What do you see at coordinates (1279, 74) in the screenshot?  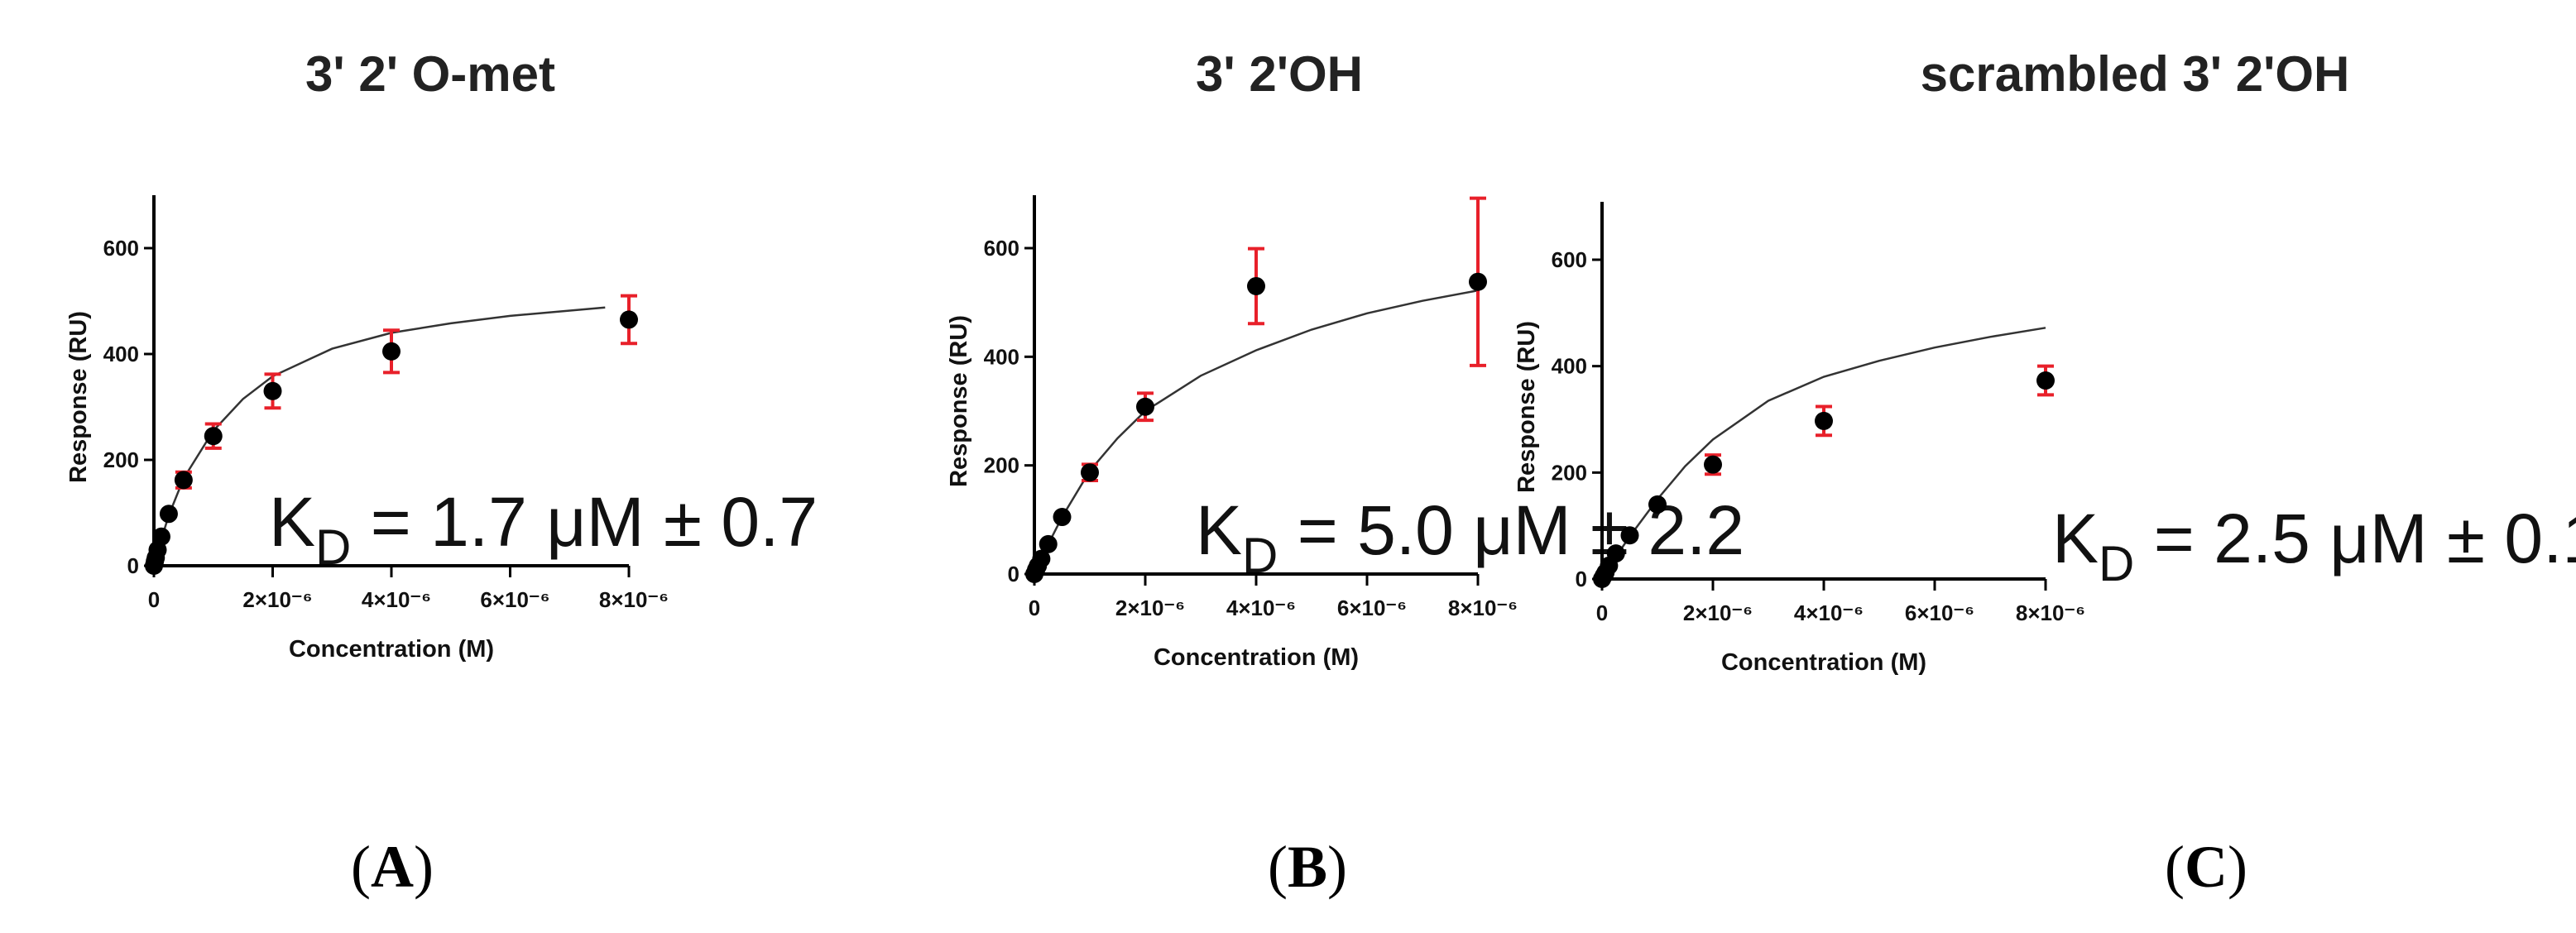 I see `chart-title: 3' 2'OH` at bounding box center [1279, 74].